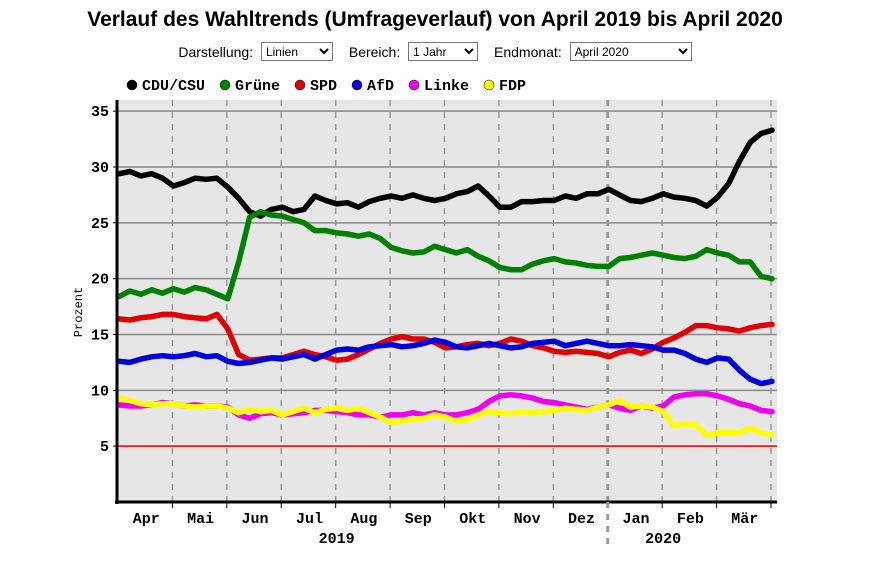  Describe the element at coordinates (309, 519) in the screenshot. I see `x-tick-label: Jul` at that location.